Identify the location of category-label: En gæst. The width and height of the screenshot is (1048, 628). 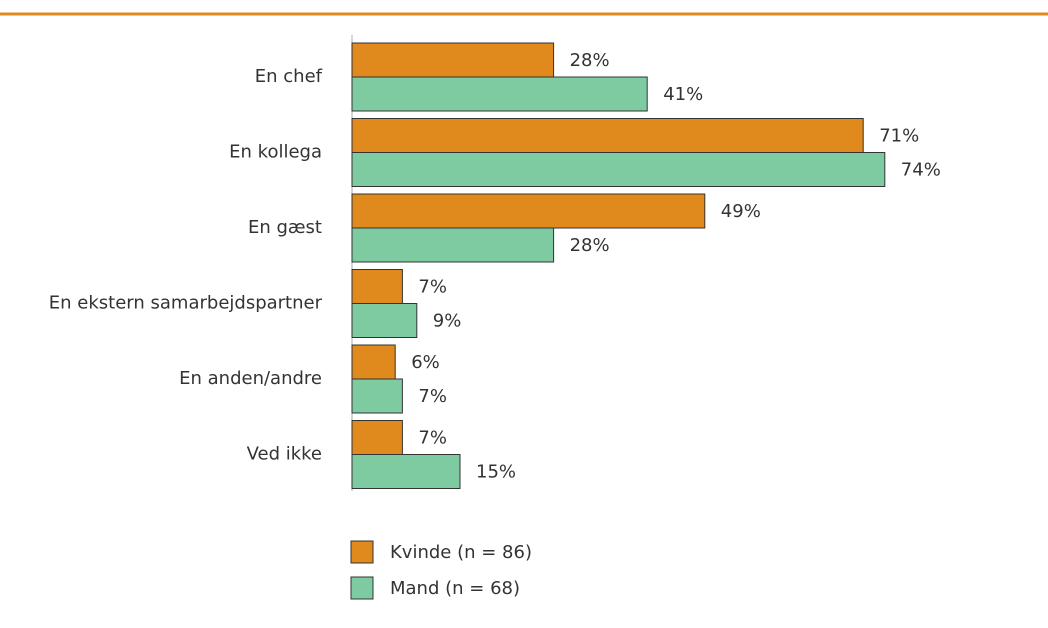
(285, 227).